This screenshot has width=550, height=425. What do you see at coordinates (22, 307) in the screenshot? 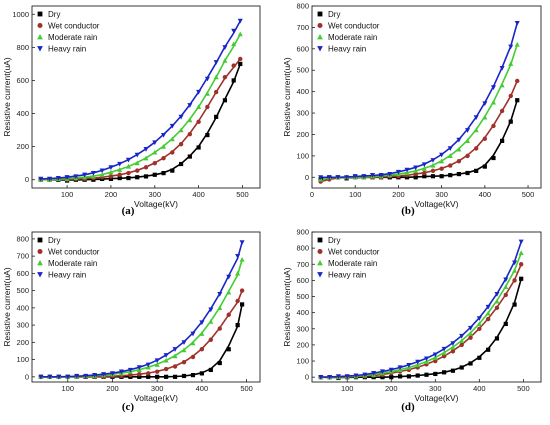
I see `y-tick-label: 400` at bounding box center [22, 307].